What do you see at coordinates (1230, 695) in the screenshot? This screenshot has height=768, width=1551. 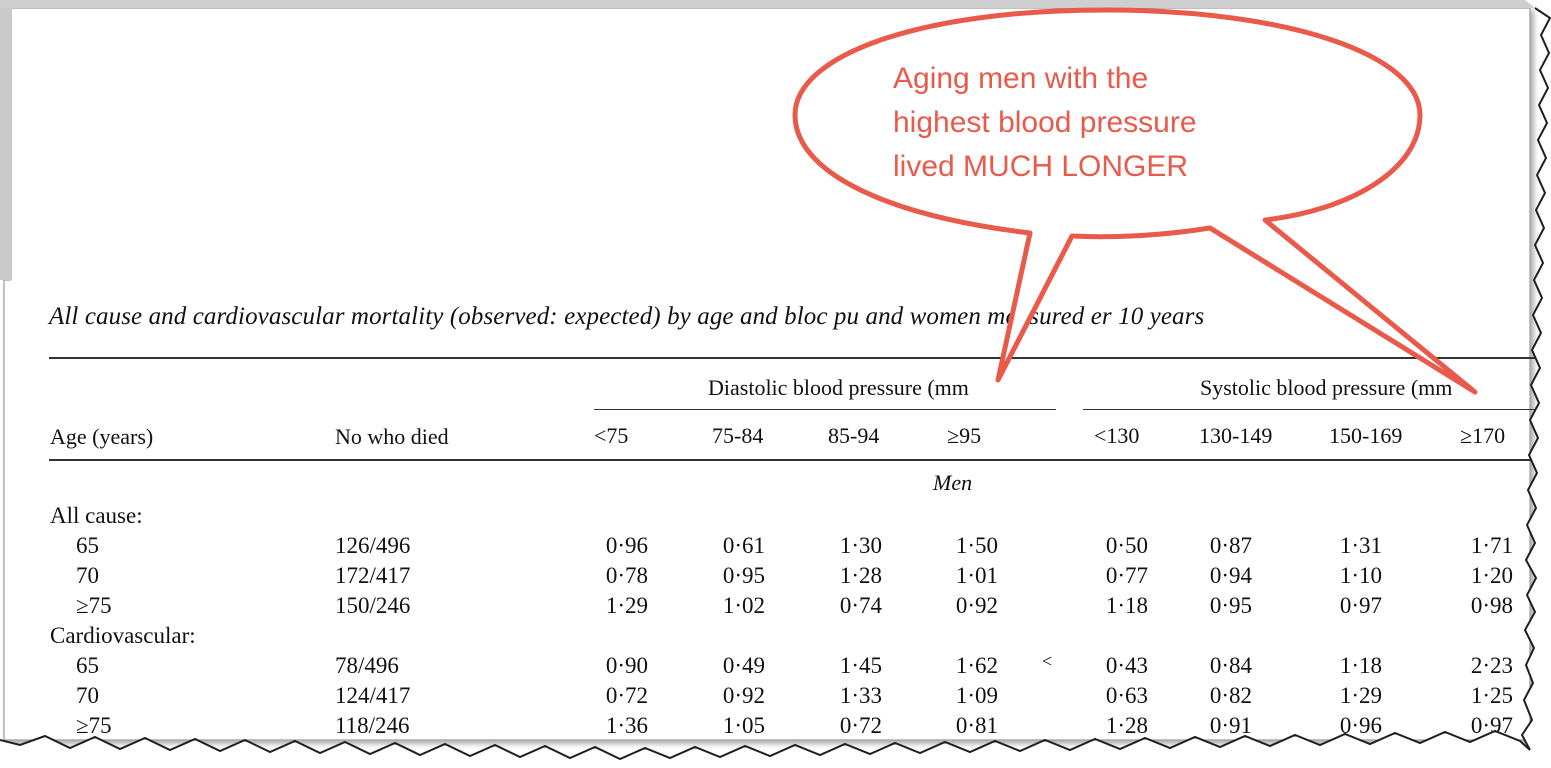 I see `cell-systolic: 0·82` at bounding box center [1230, 695].